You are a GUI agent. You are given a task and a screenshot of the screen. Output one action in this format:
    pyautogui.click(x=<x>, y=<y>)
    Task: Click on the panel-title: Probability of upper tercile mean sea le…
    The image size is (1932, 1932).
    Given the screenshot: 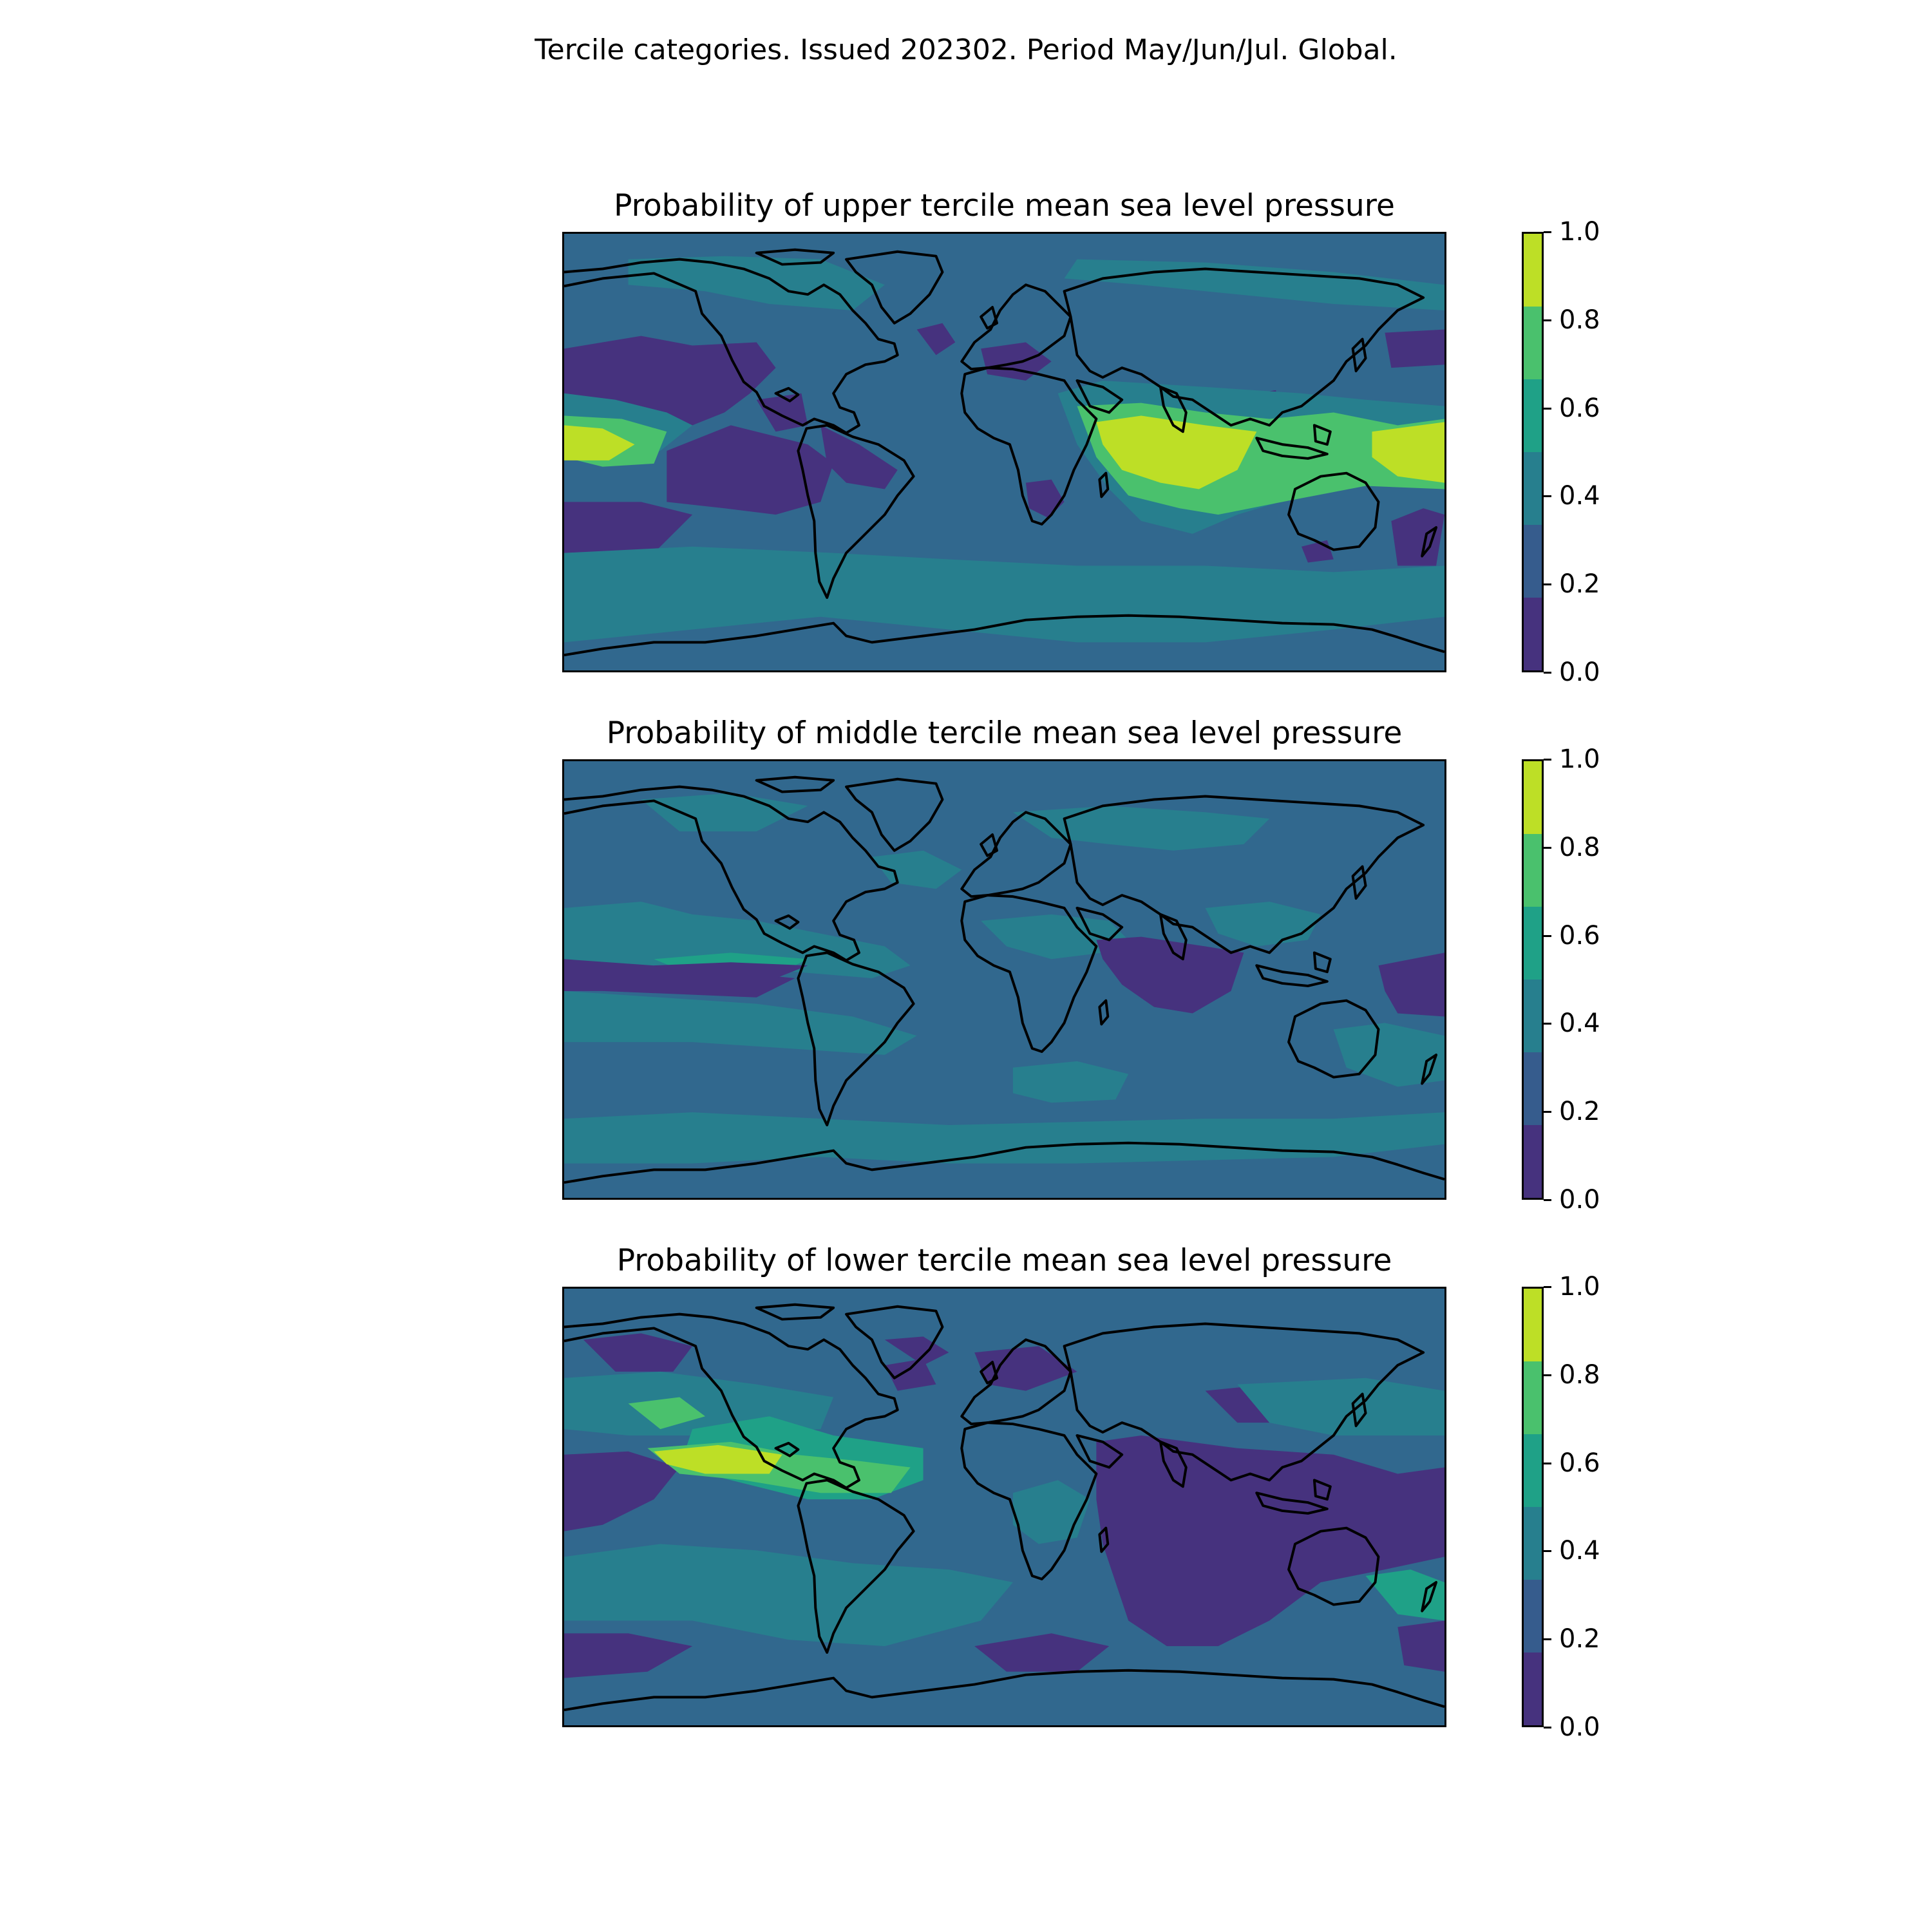 What is the action you would take?
    pyautogui.click(x=1005, y=206)
    